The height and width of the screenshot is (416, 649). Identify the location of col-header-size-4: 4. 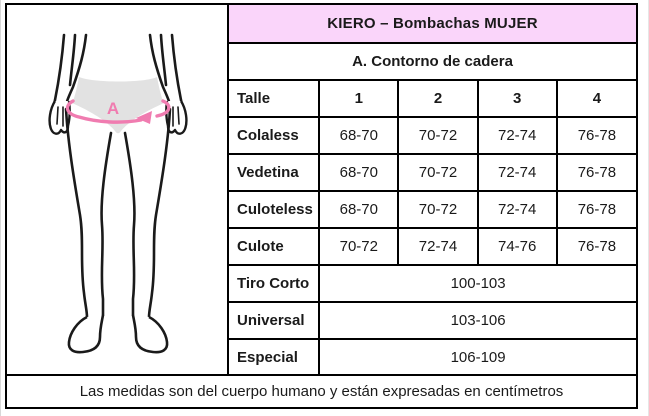
(595, 98).